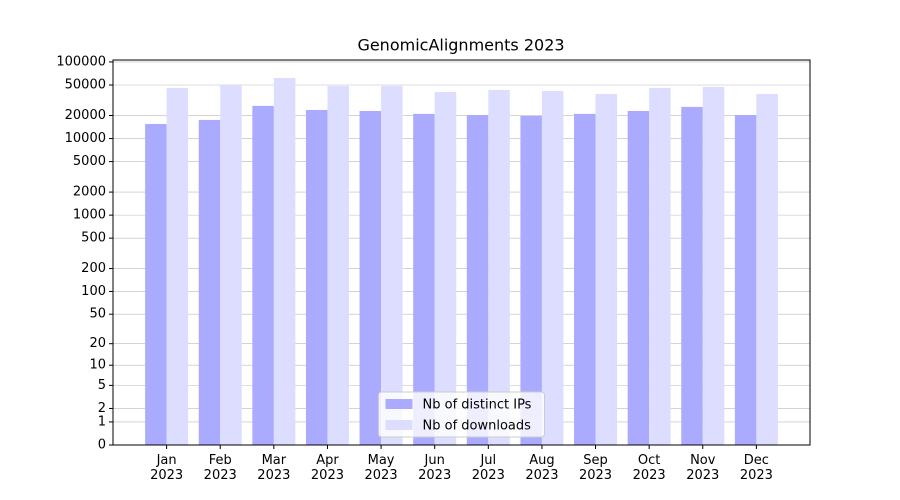 The image size is (900, 500). I want to click on x-tick-label: Dec 2023, so click(756, 468).